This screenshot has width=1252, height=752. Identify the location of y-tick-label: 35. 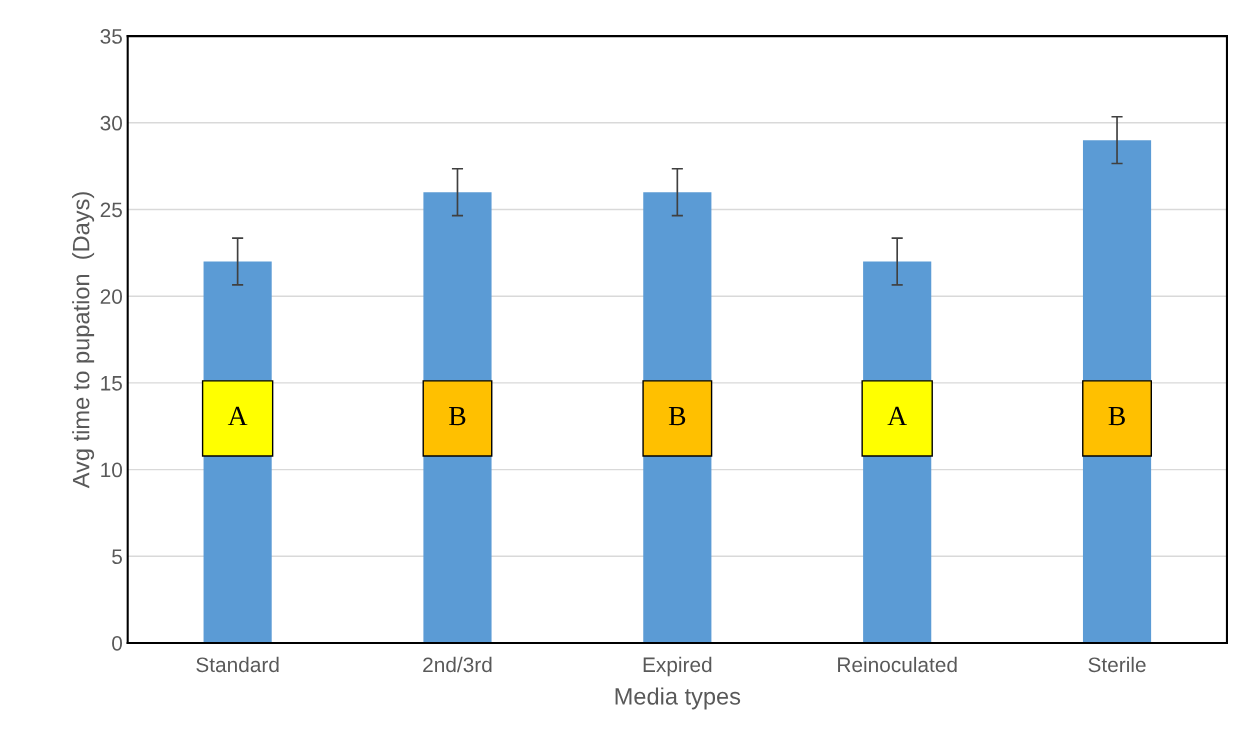
(111, 36).